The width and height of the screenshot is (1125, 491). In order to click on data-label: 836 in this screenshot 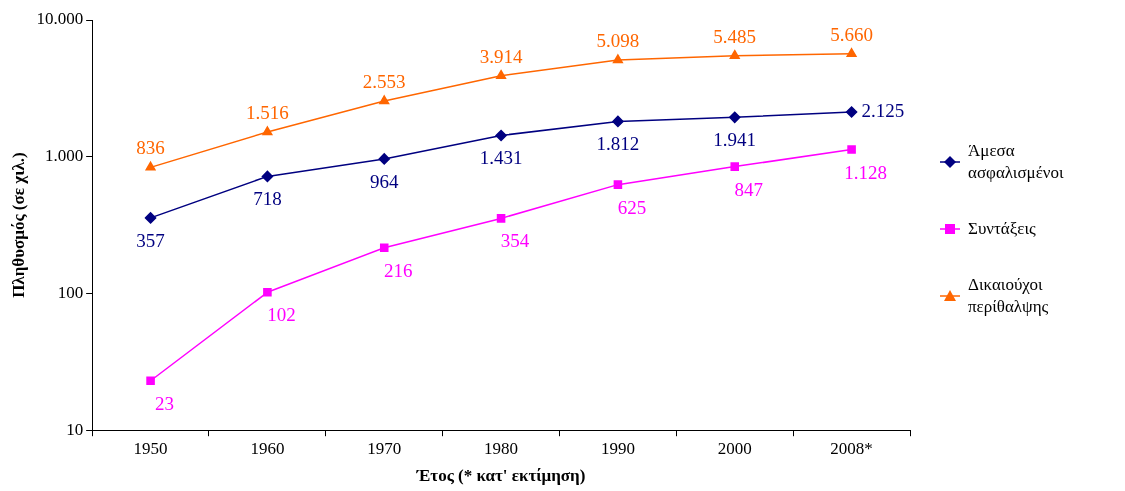, I will do `click(150, 148)`.